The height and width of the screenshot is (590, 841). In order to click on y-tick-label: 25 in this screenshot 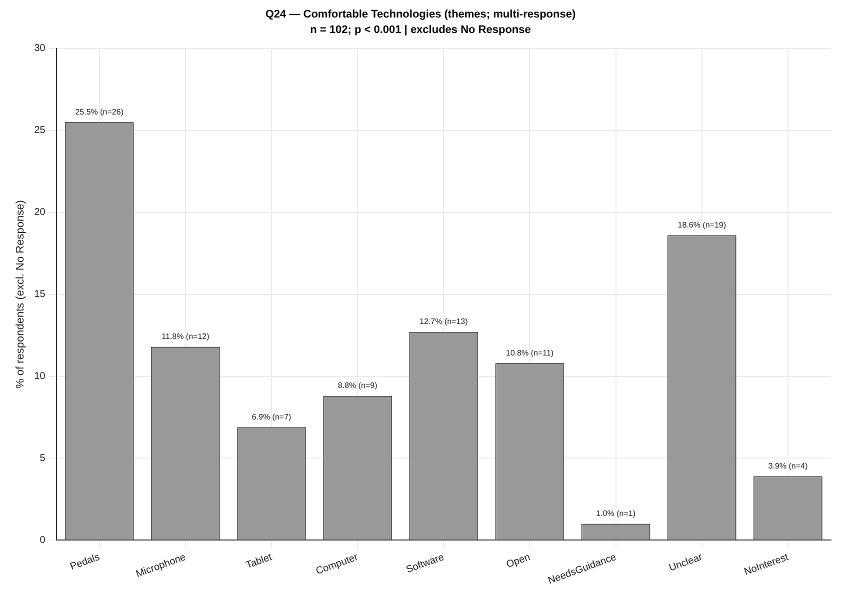, I will do `click(40, 130)`.